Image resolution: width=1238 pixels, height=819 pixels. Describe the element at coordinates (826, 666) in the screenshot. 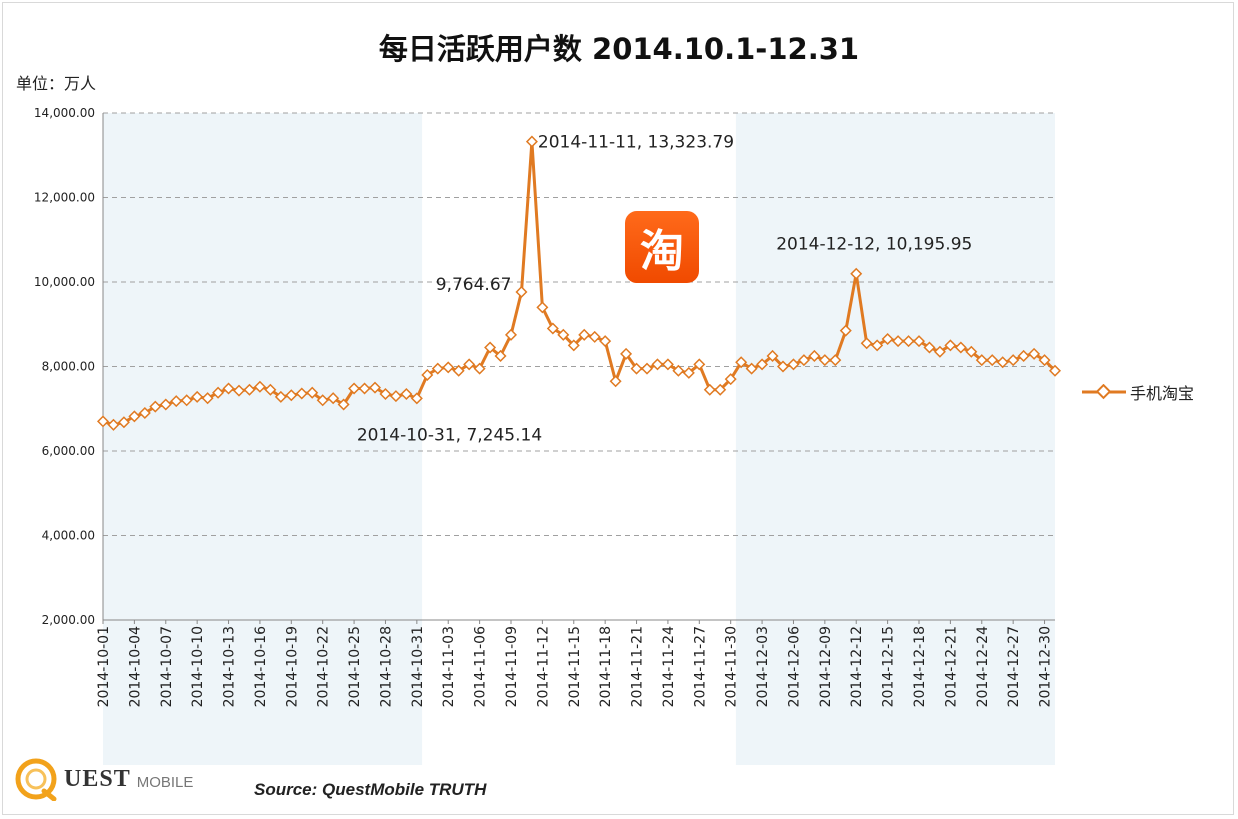

I see `x-tick-label: 2014-12-09` at that location.